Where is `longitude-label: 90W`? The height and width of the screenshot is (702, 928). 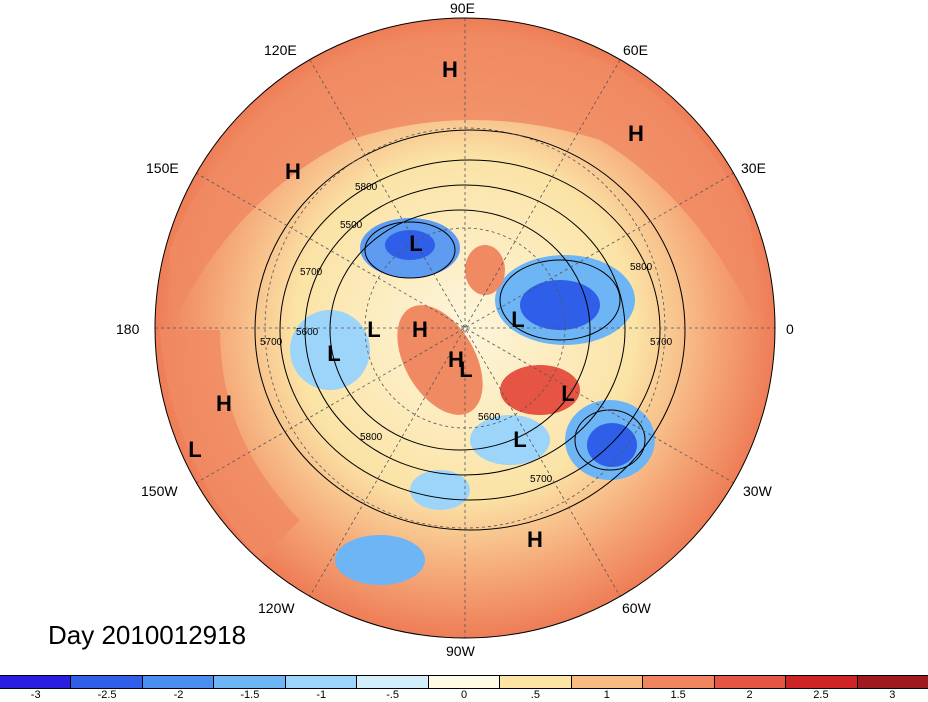
longitude-label: 90W is located at coordinates (460, 651).